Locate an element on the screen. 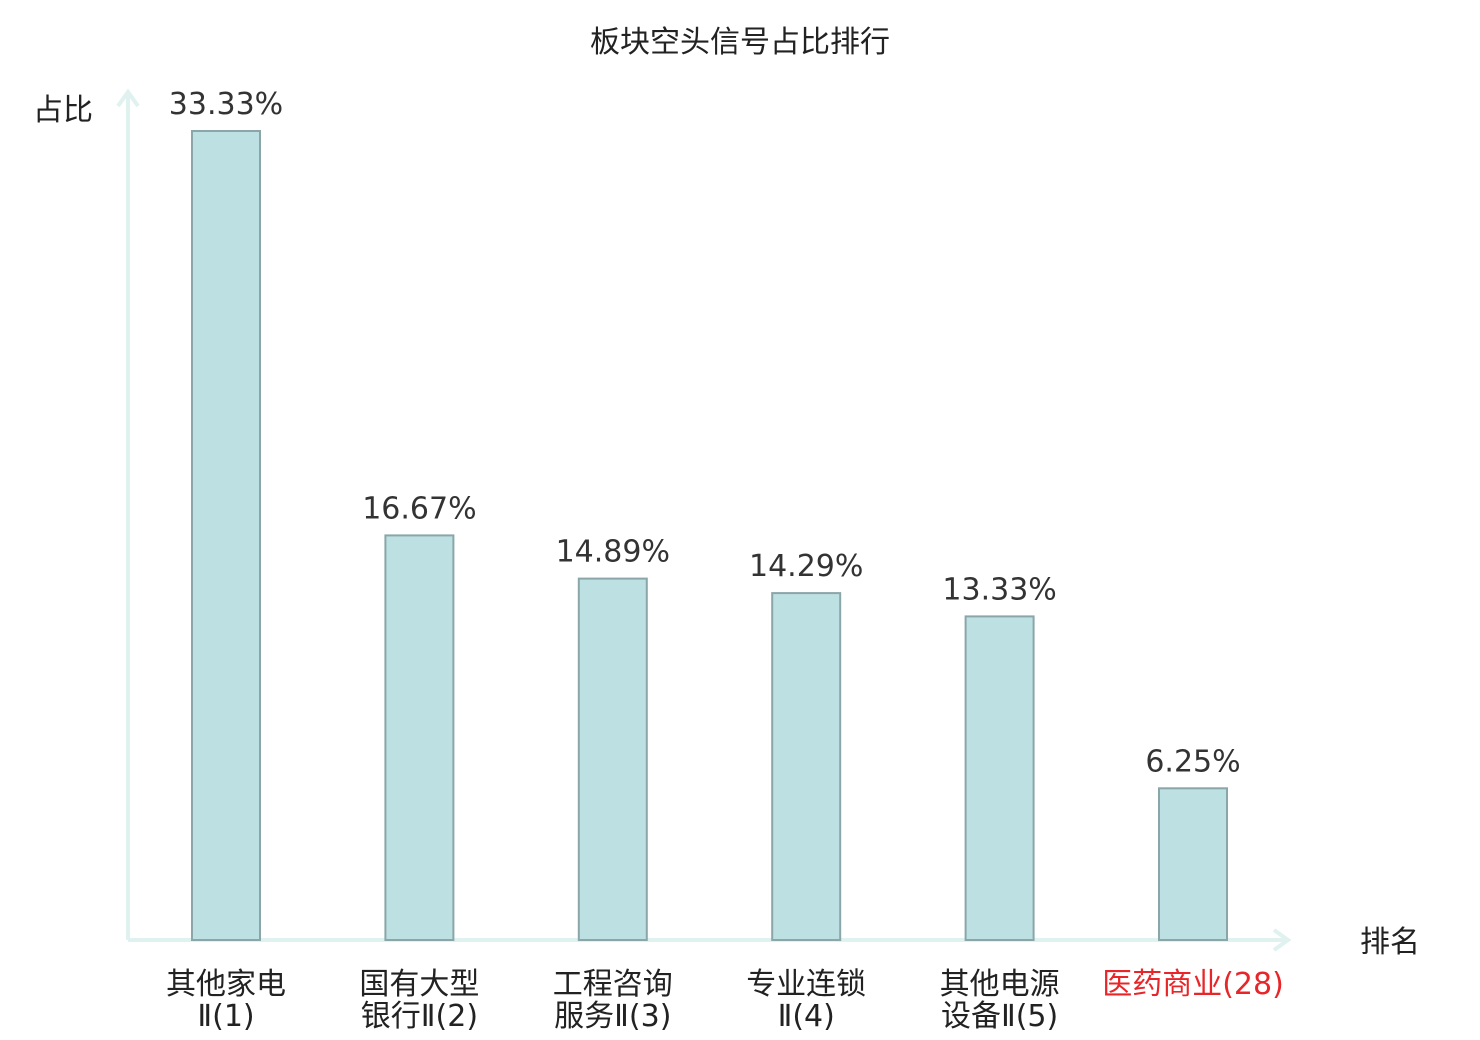 The height and width of the screenshot is (1040, 1480). value-label-5: 13.33% is located at coordinates (999, 589).